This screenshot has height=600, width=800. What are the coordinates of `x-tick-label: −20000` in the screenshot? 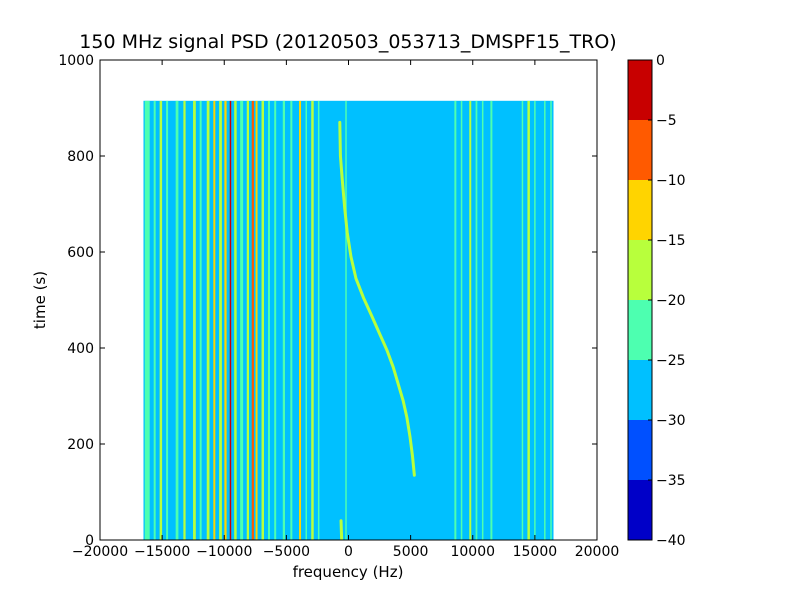 It's located at (100, 552).